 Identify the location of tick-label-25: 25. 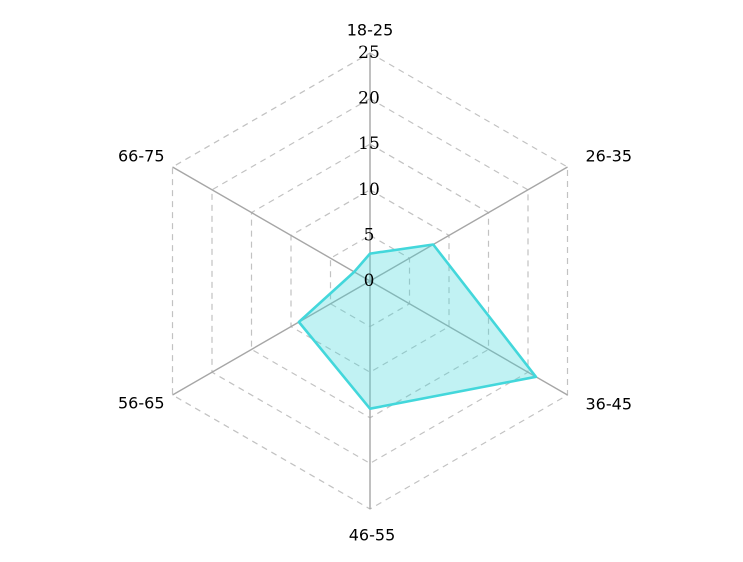
(369, 53).